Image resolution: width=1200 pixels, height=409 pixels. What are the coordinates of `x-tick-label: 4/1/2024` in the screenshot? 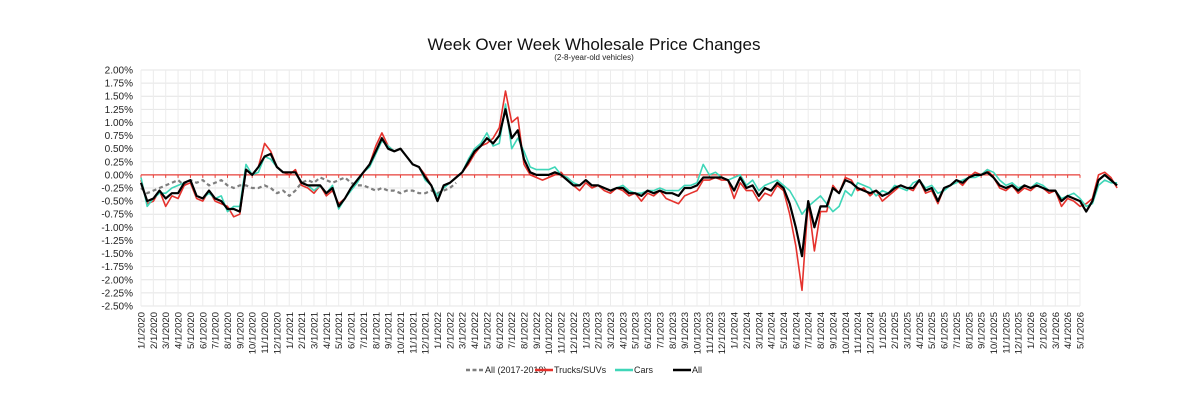 It's located at (772, 330).